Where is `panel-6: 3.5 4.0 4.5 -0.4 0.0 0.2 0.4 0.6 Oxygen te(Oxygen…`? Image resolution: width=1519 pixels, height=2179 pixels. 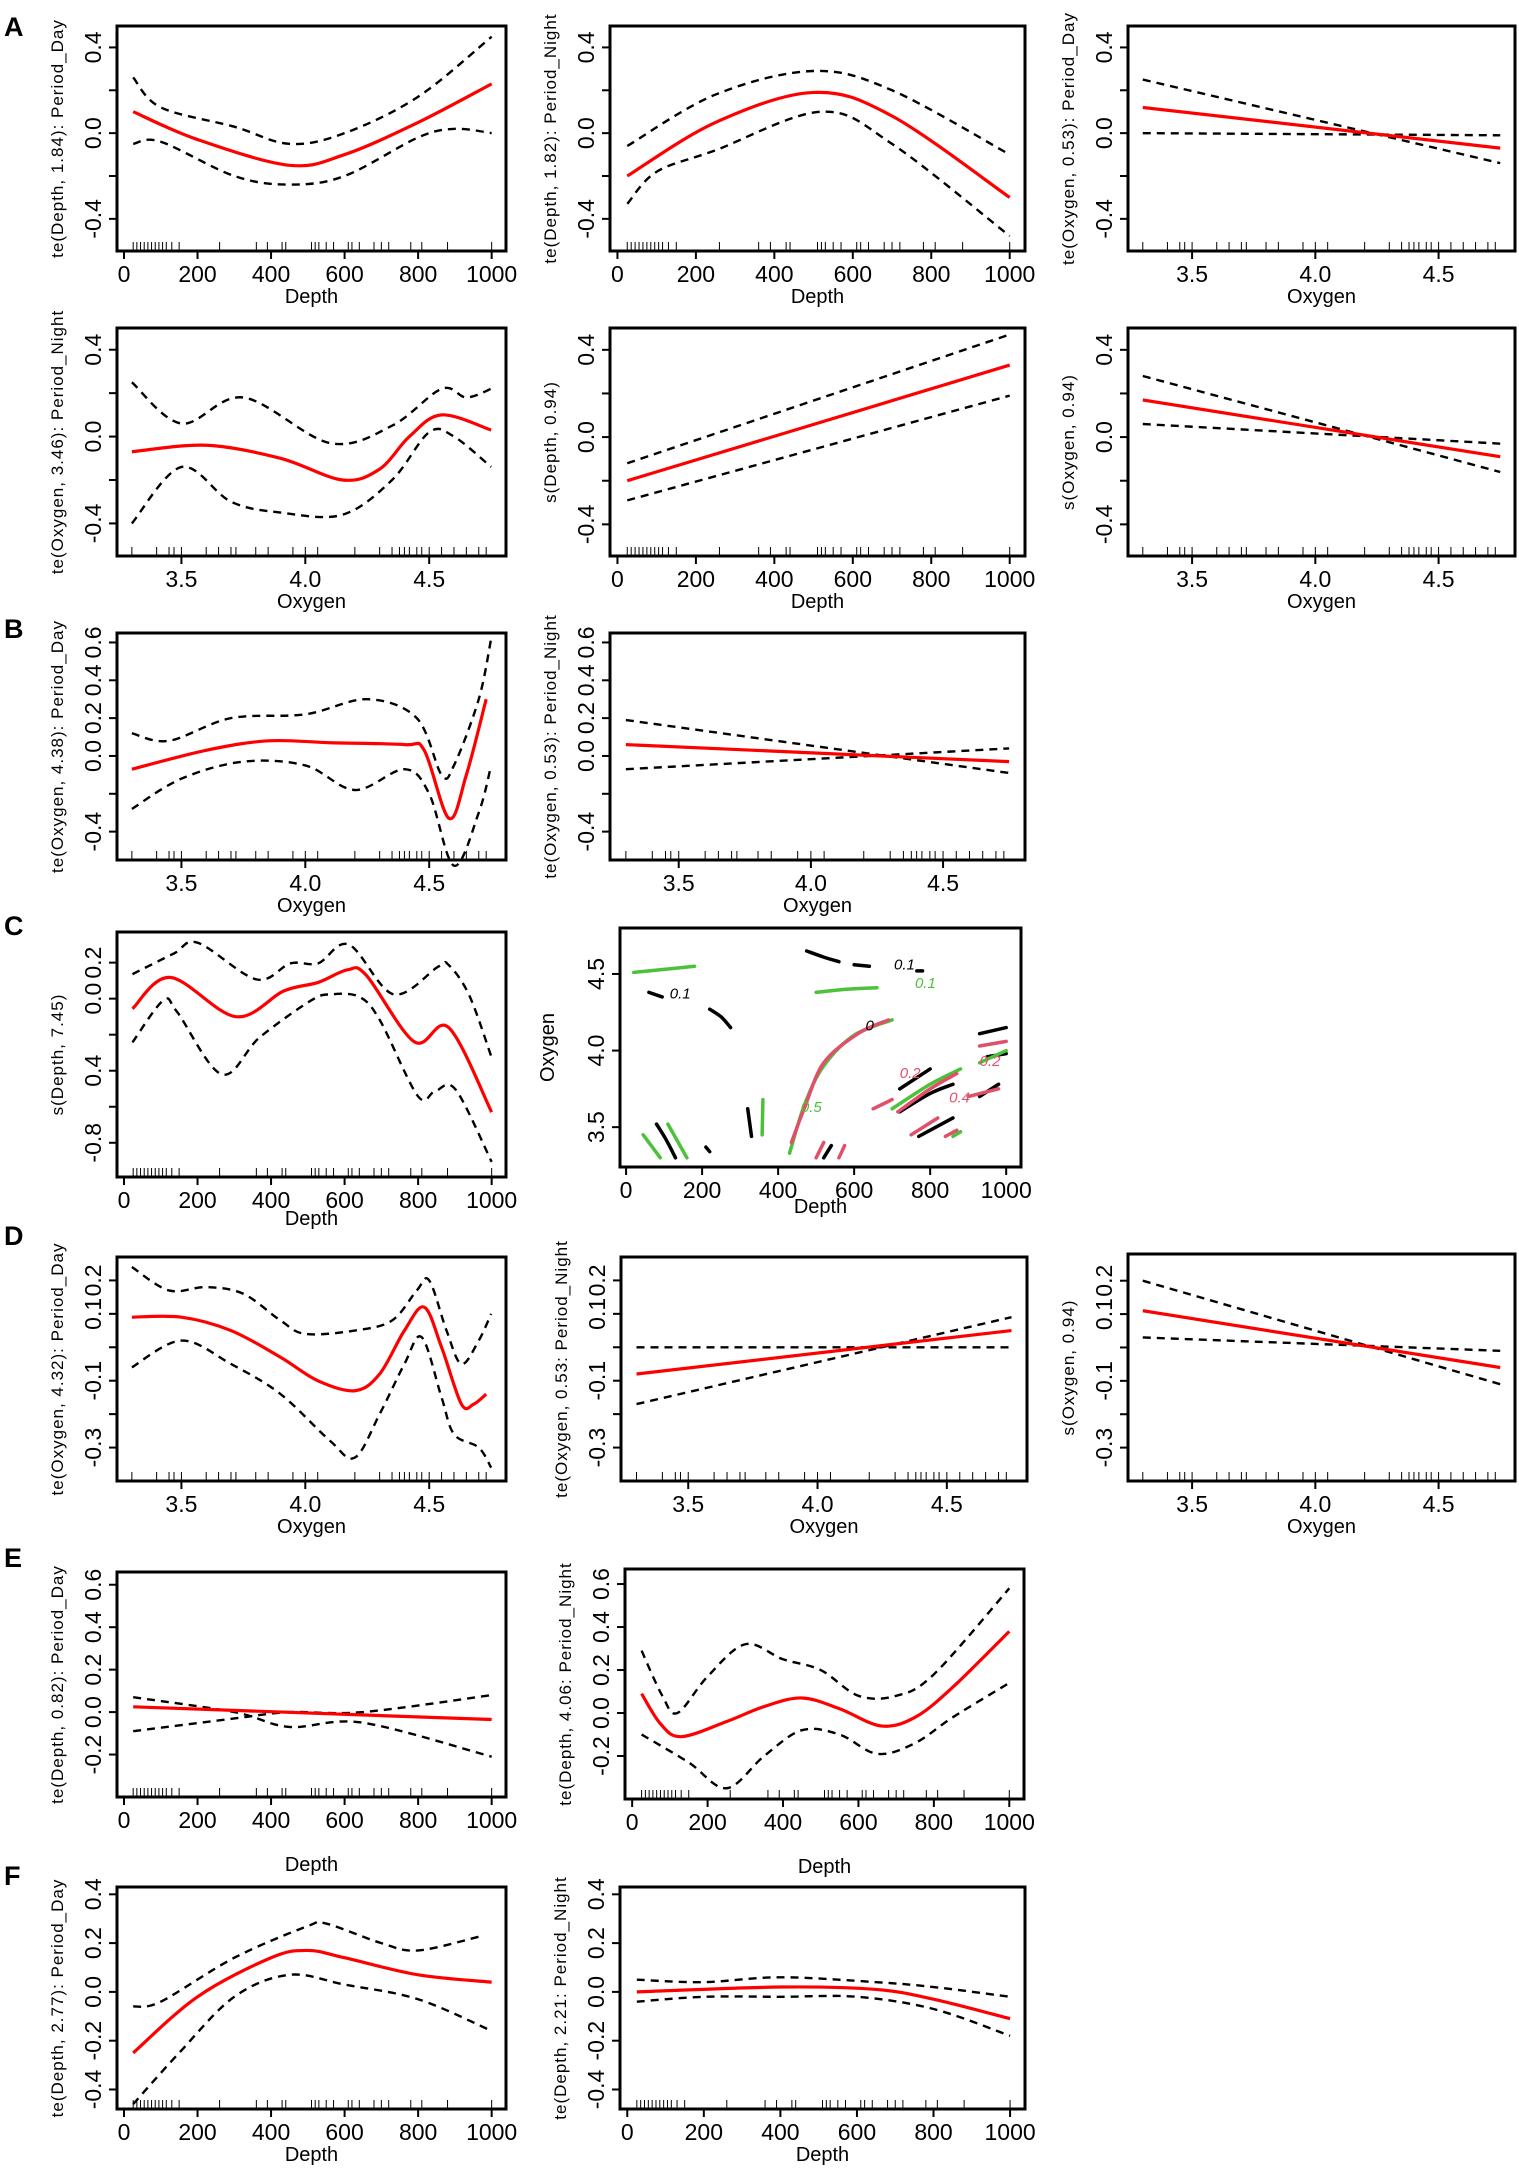 panel-6: 3.5 4.0 4.5 -0.4 0.0 0.2 0.4 0.6 Oxygen te(Oxygen… is located at coordinates (278, 768).